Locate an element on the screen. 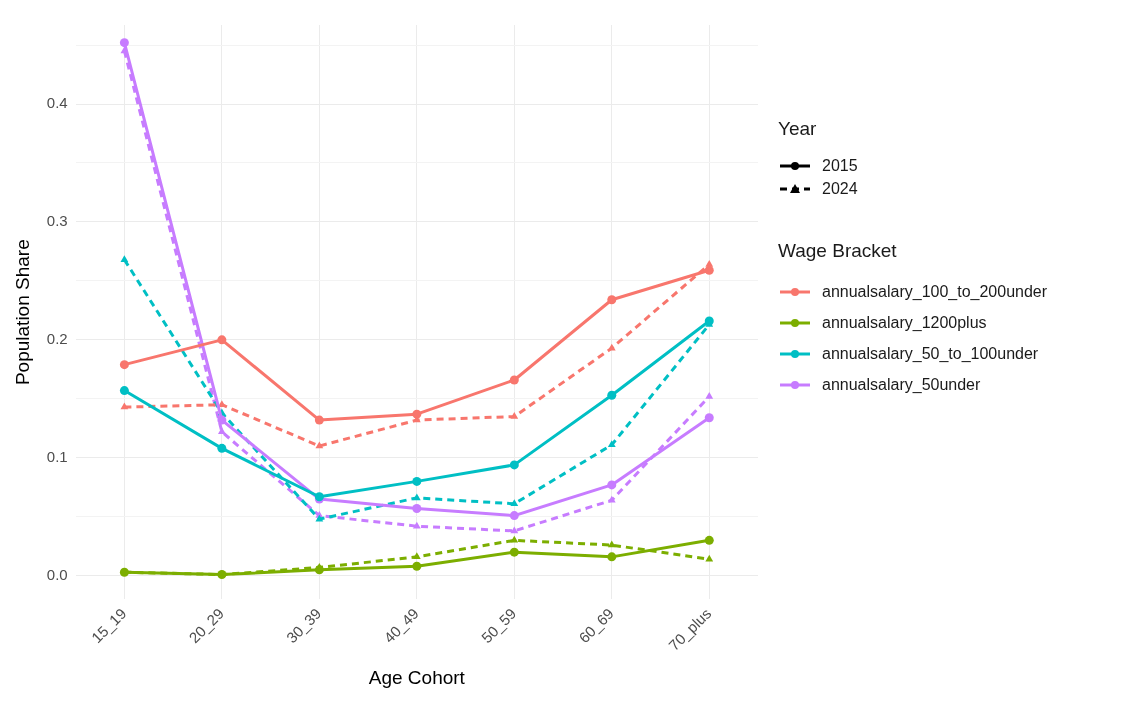 Image resolution: width=1122 pixels, height=702 pixels. legend-label: annualsalary_100_to_200under is located at coordinates (935, 291).